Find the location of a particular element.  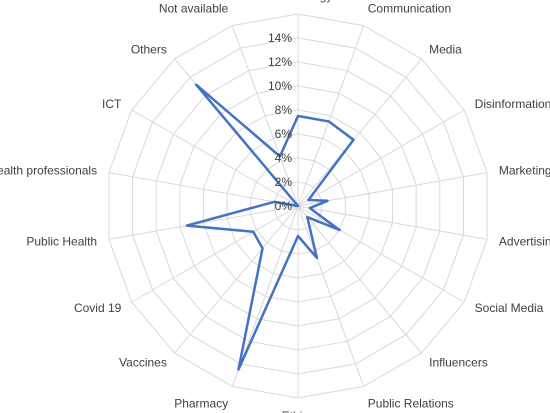

category-label: Pharmacy is located at coordinates (201, 404).